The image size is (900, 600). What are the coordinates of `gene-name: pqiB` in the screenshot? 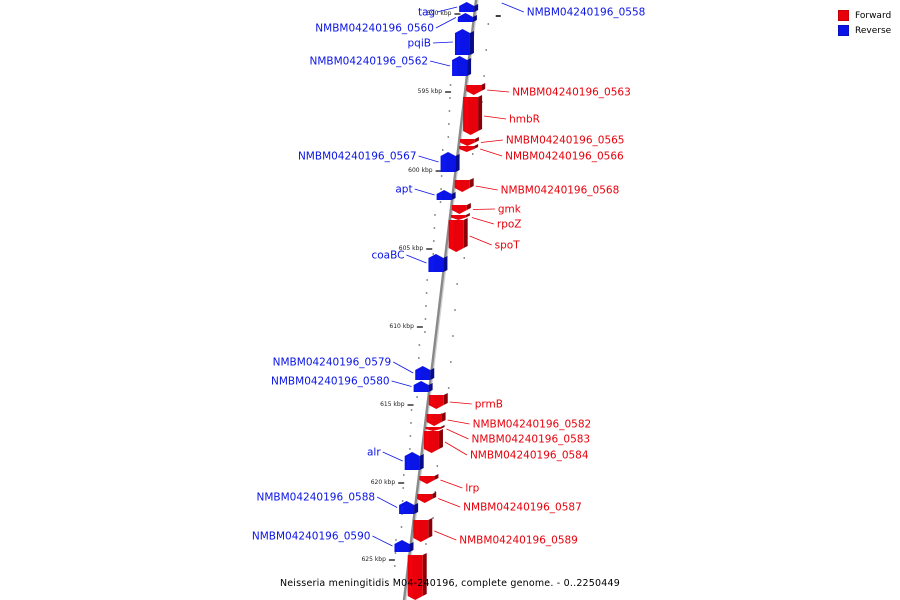 It's located at (419, 44).